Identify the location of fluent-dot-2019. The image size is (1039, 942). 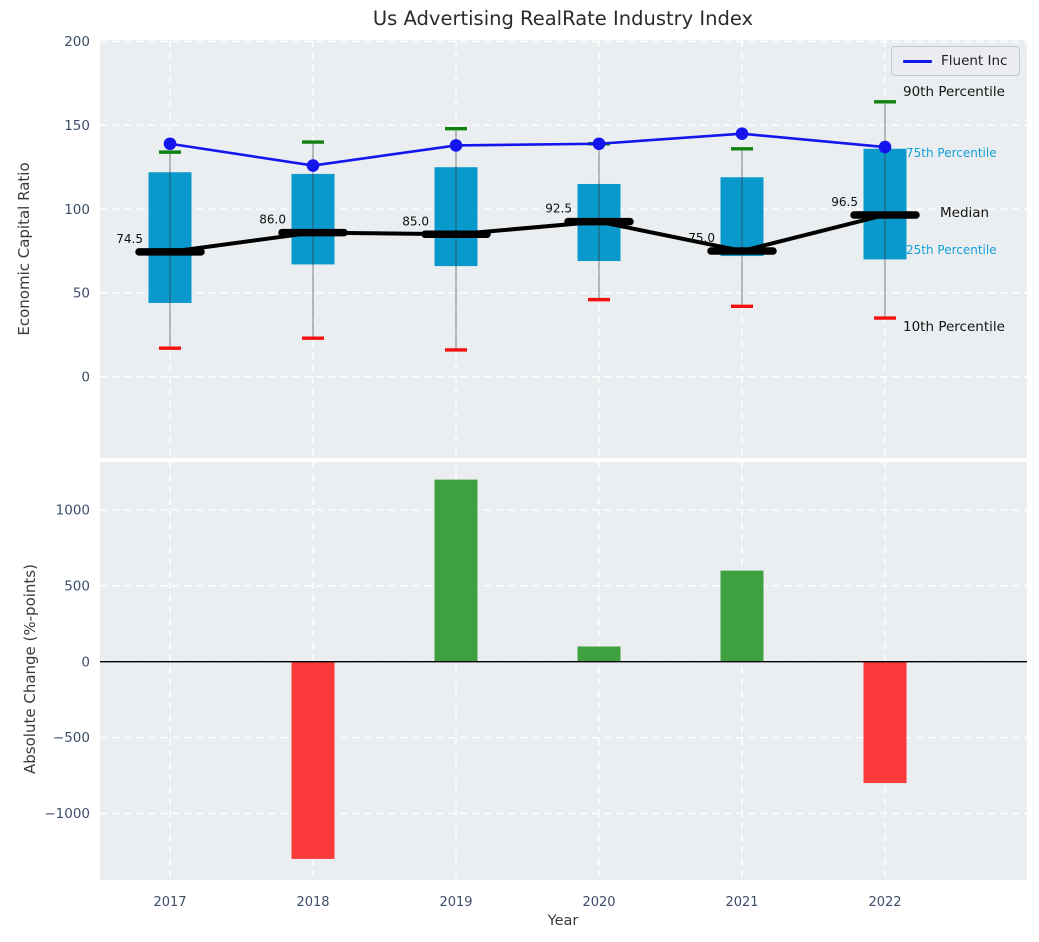
(456, 145).